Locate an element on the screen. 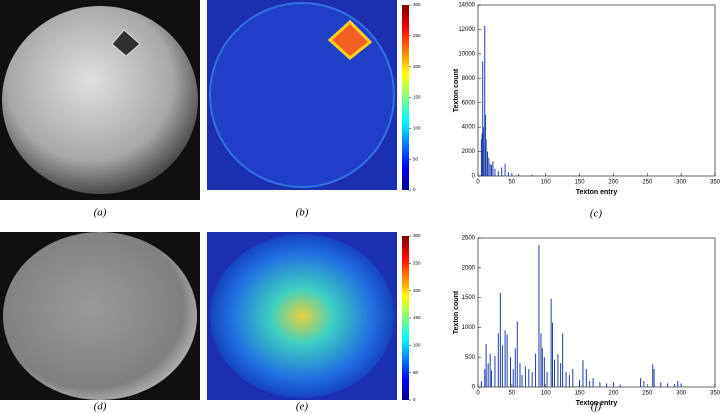 This screenshot has height=414, width=721. x-tick-label: 200 is located at coordinates (613, 394).